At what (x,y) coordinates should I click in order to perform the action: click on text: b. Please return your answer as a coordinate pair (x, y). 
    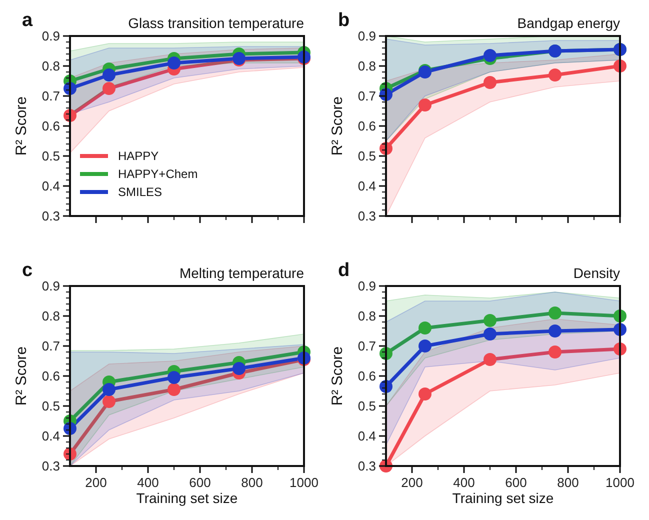
    Looking at the image, I should click on (344, 20).